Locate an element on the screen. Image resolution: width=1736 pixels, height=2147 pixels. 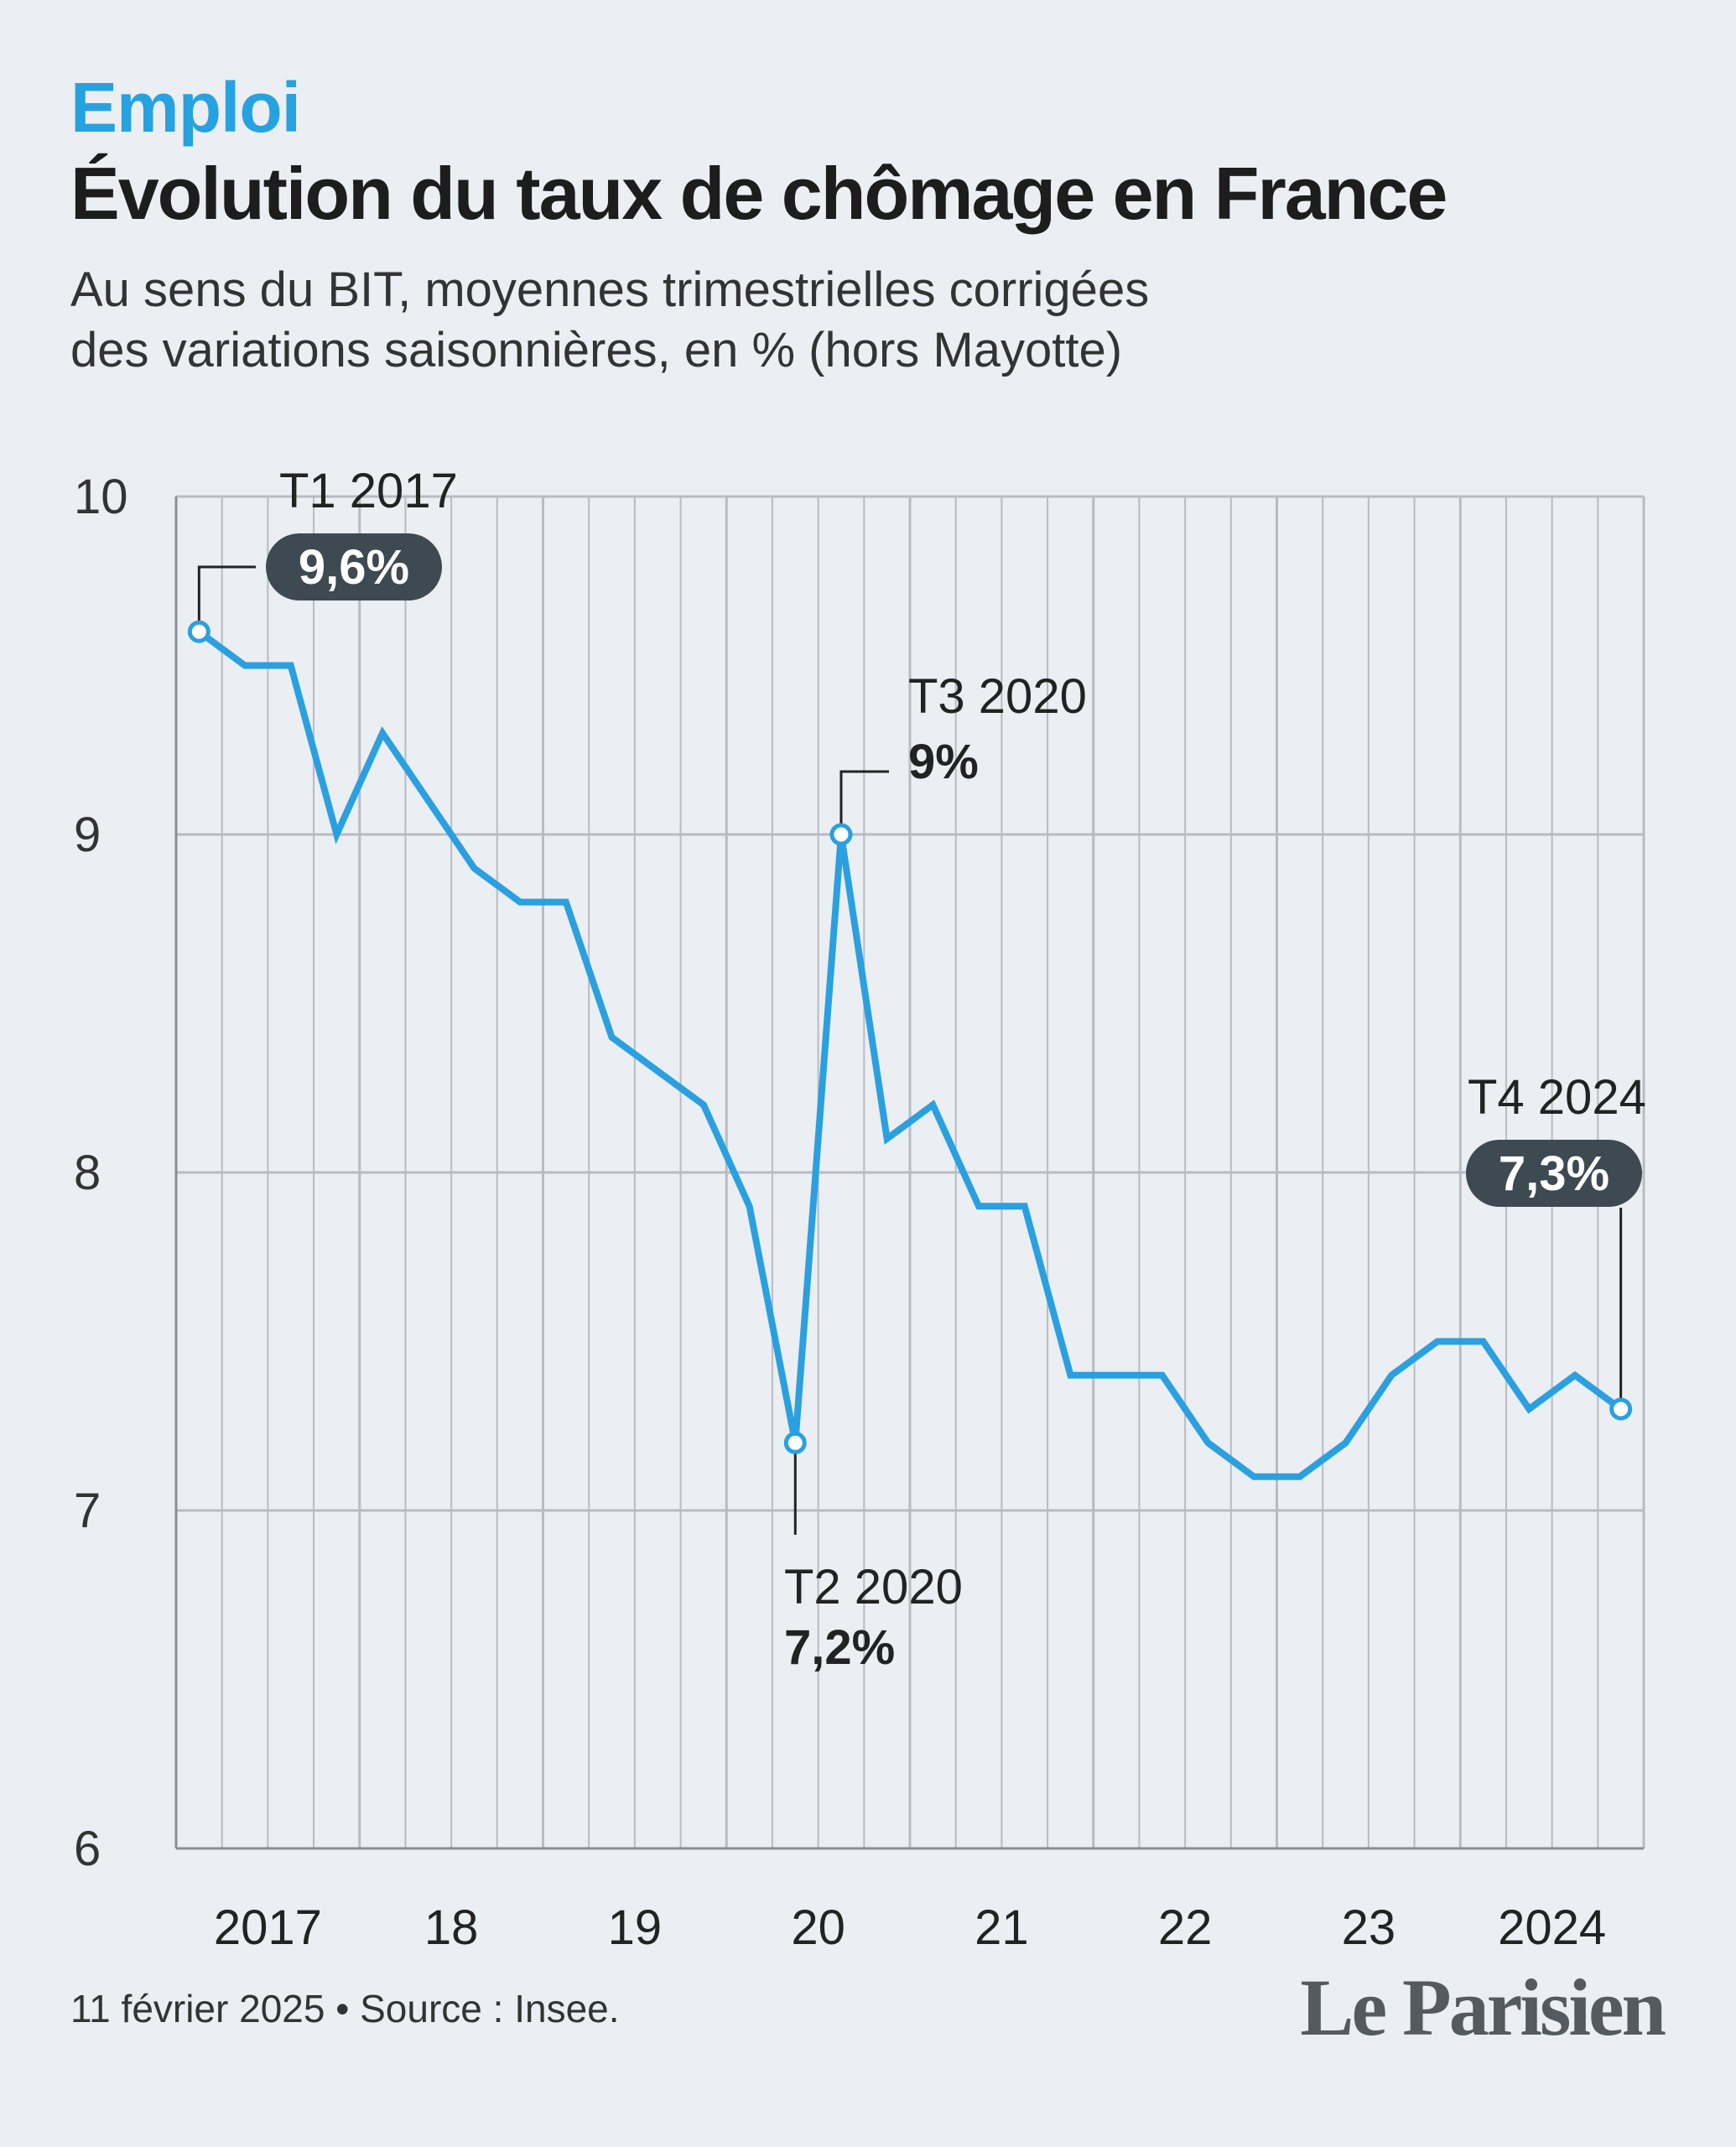
x-axis-ticks: 2017 18 19 20 21 22 23 2024 is located at coordinates (910, 1927).